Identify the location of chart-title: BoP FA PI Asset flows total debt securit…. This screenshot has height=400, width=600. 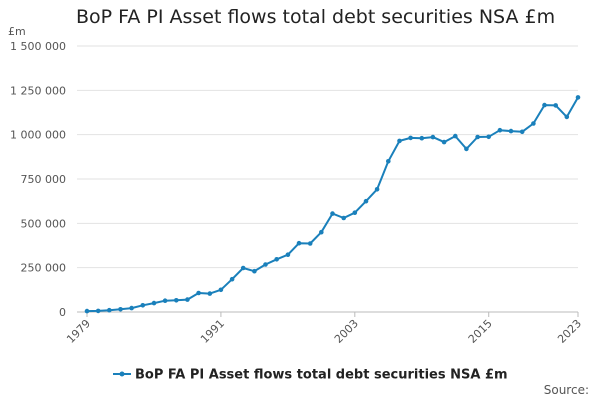
(316, 17).